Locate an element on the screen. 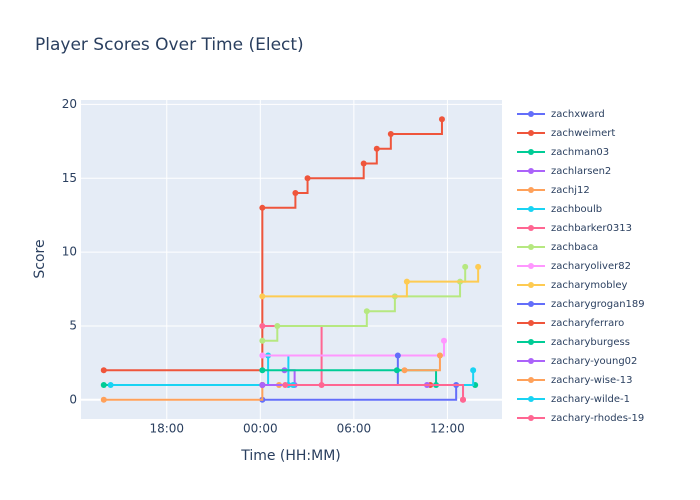 Image resolution: width=700 pixels, height=500 pixels. legend-label: zacharyoliver82 is located at coordinates (591, 266).